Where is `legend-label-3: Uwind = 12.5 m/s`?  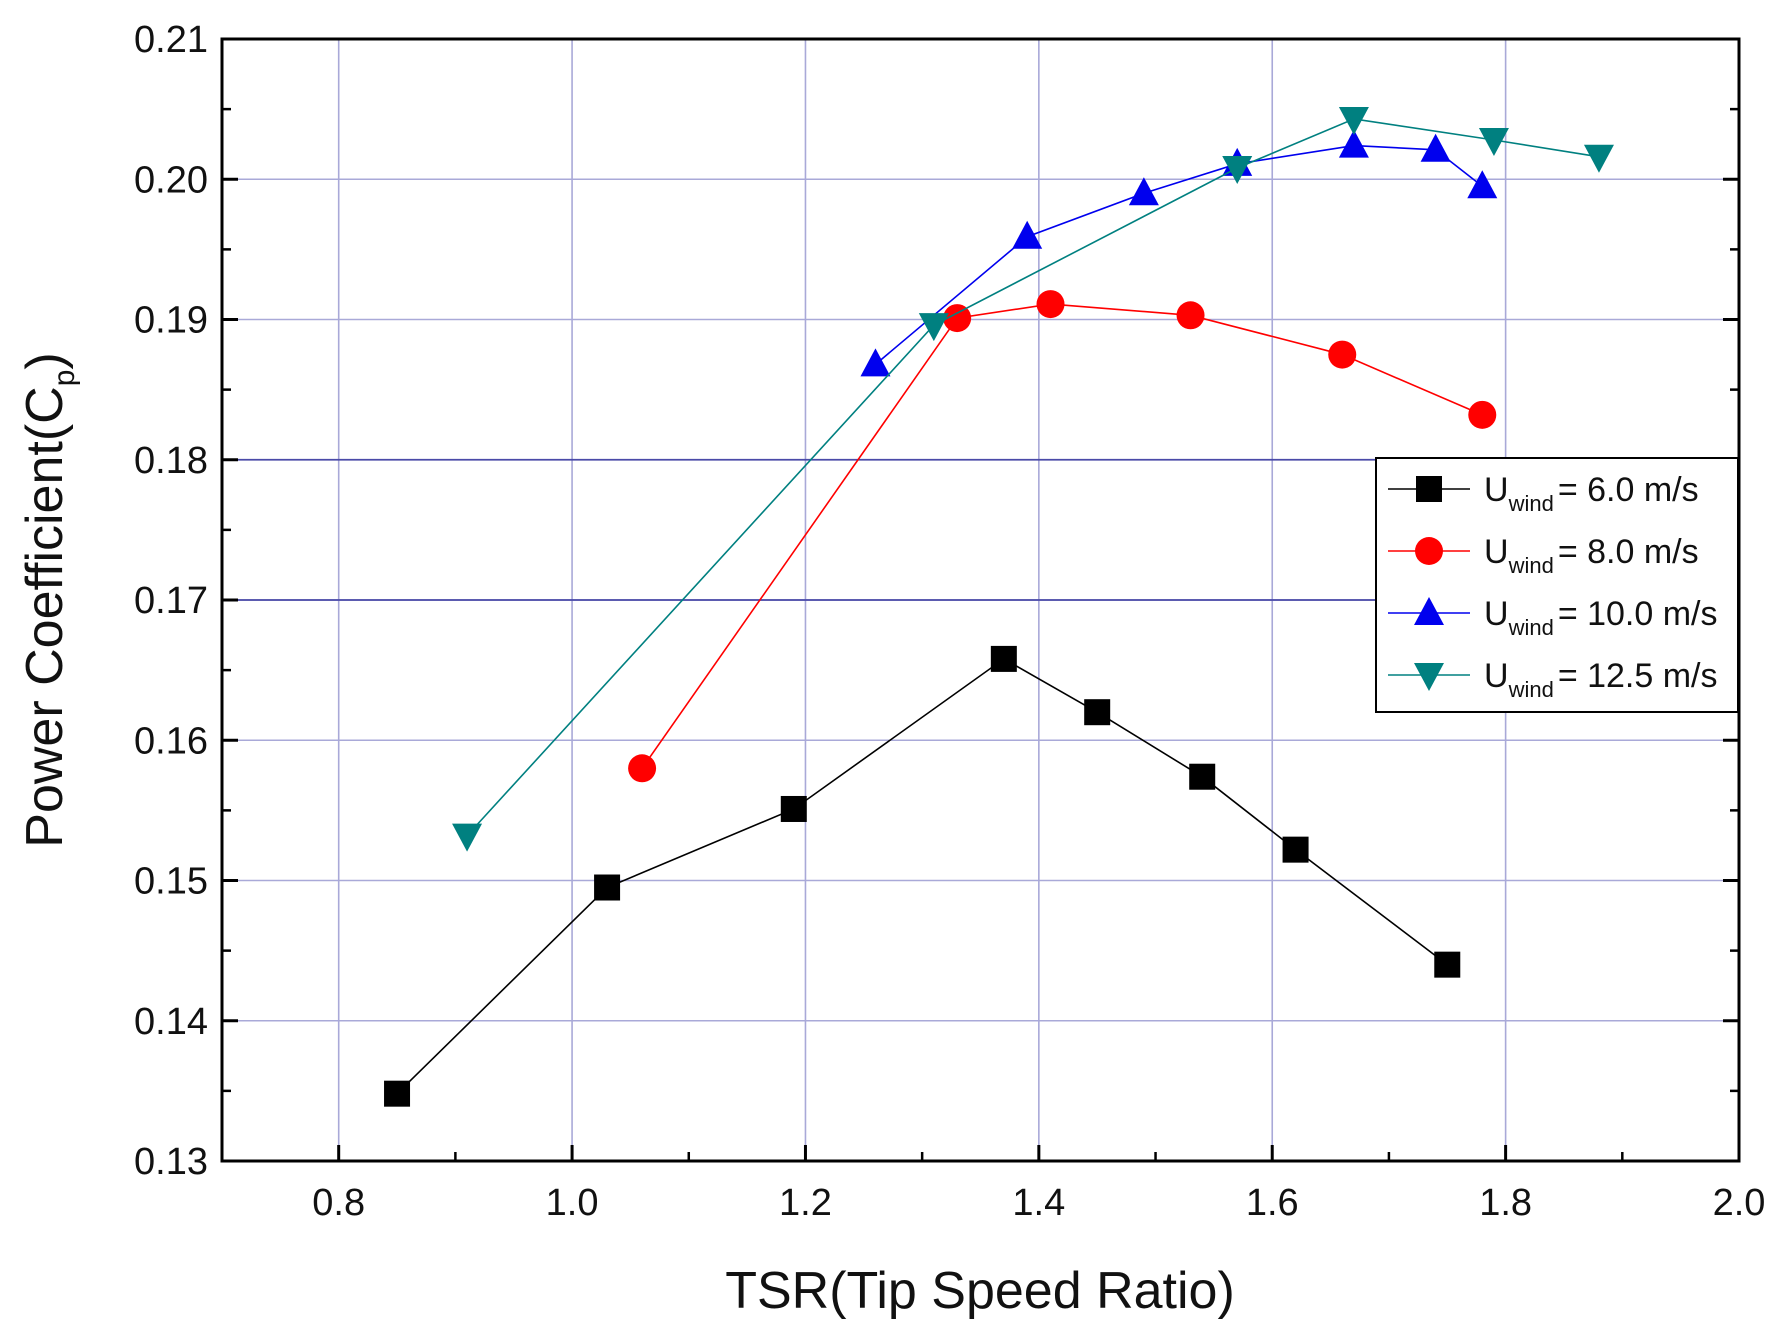 legend-label-3: Uwind = 12.5 m/s is located at coordinates (1601, 679).